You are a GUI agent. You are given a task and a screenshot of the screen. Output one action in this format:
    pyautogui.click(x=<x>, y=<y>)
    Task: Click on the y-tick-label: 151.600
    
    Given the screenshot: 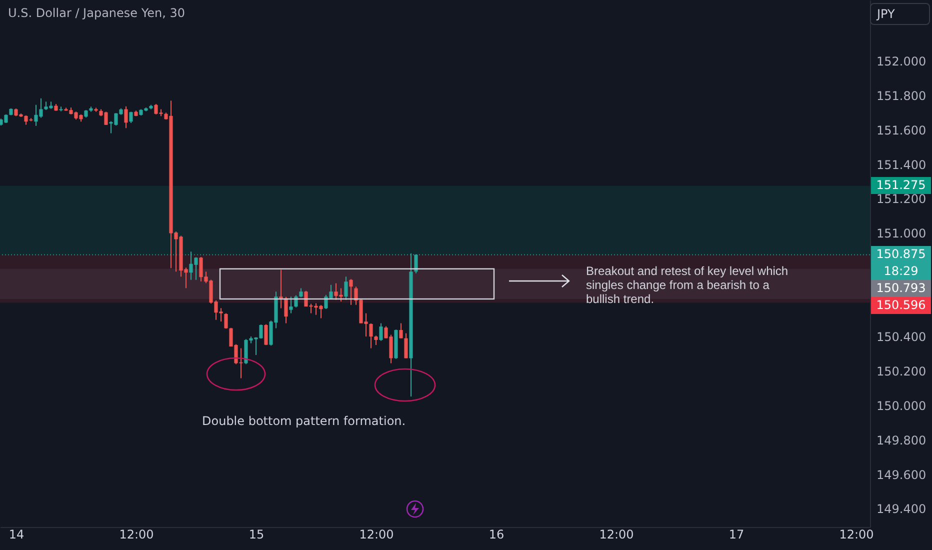 What is the action you would take?
    pyautogui.click(x=901, y=130)
    